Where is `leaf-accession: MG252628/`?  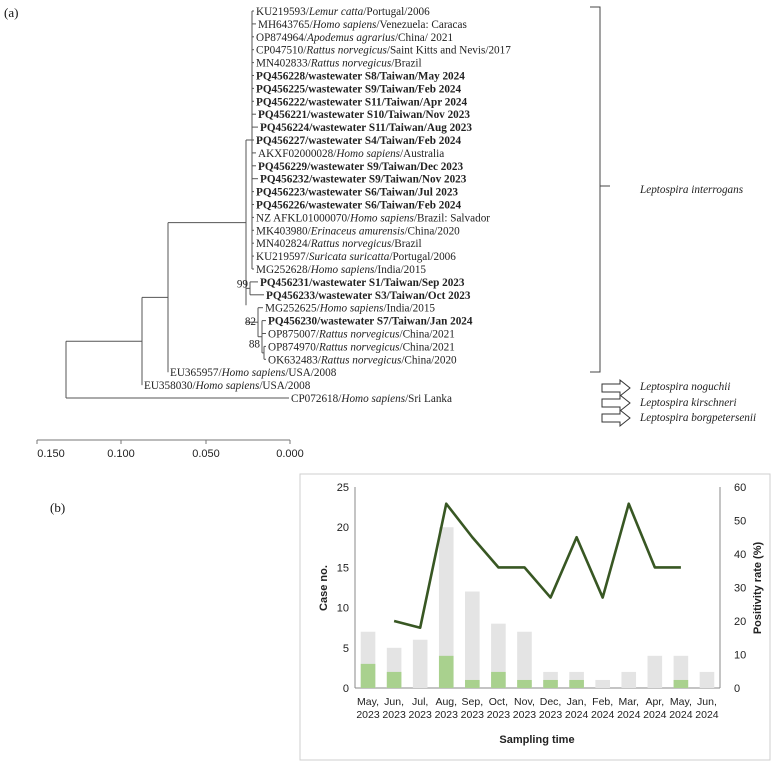
leaf-accession: MG252628/ is located at coordinates (284, 270).